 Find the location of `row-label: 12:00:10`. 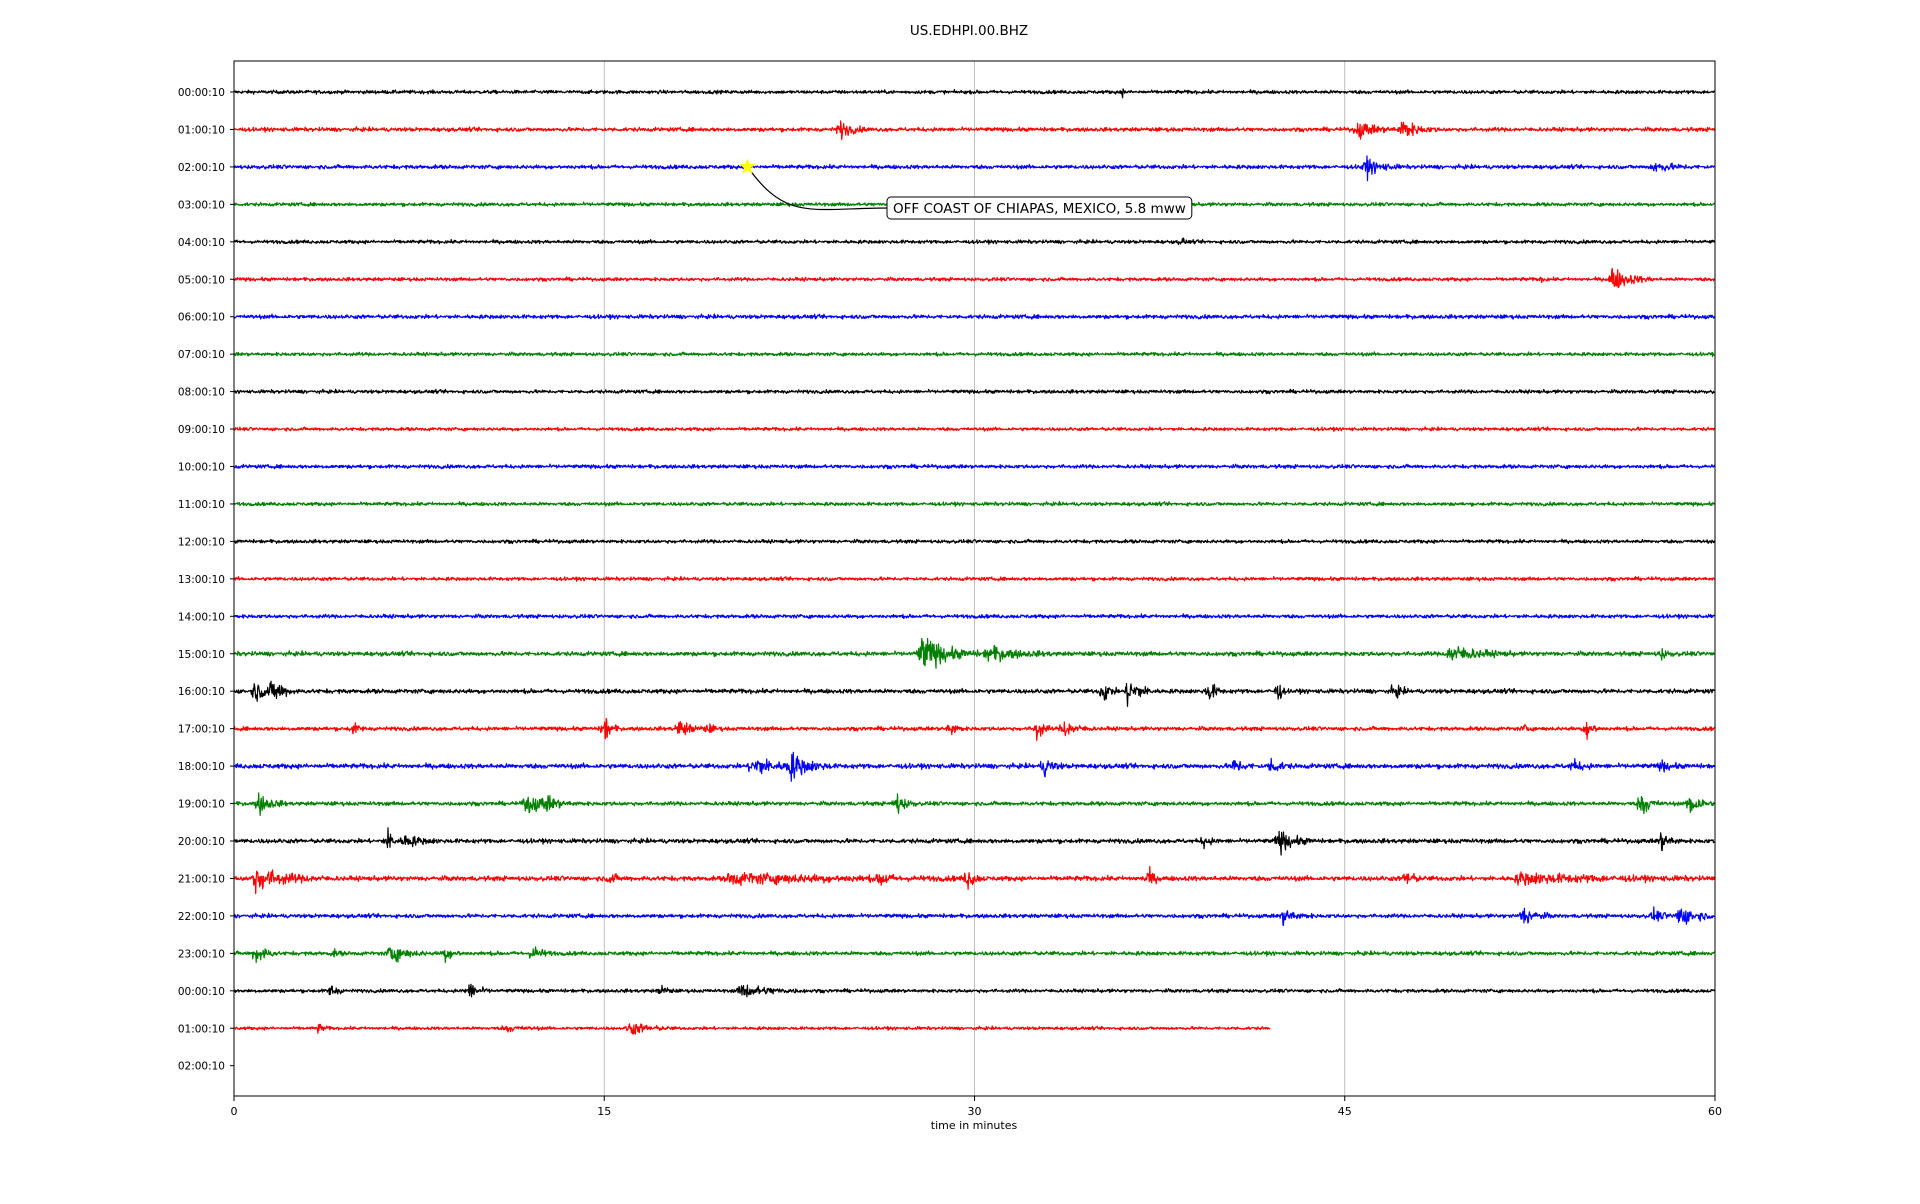

row-label: 12:00:10 is located at coordinates (201, 542).